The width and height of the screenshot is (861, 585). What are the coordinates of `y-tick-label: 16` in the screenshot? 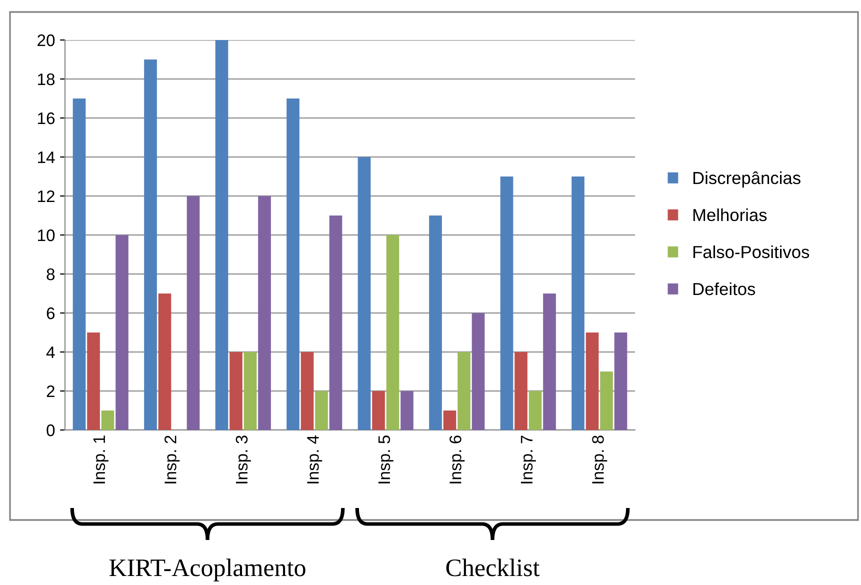 It's located at (46, 118).